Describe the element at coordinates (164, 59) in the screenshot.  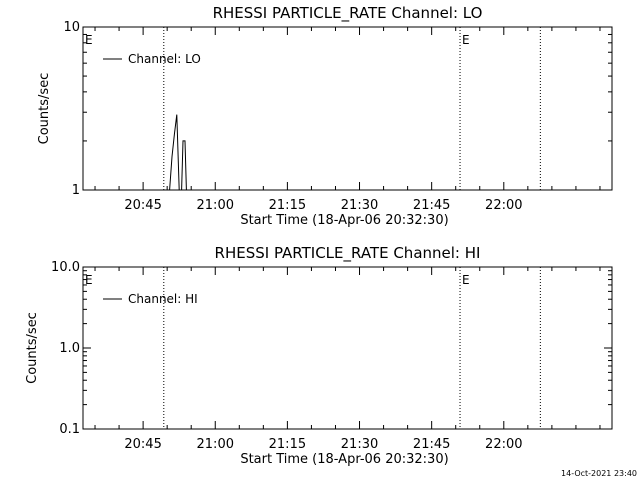
I see `legend-label: Channel: LO` at that location.